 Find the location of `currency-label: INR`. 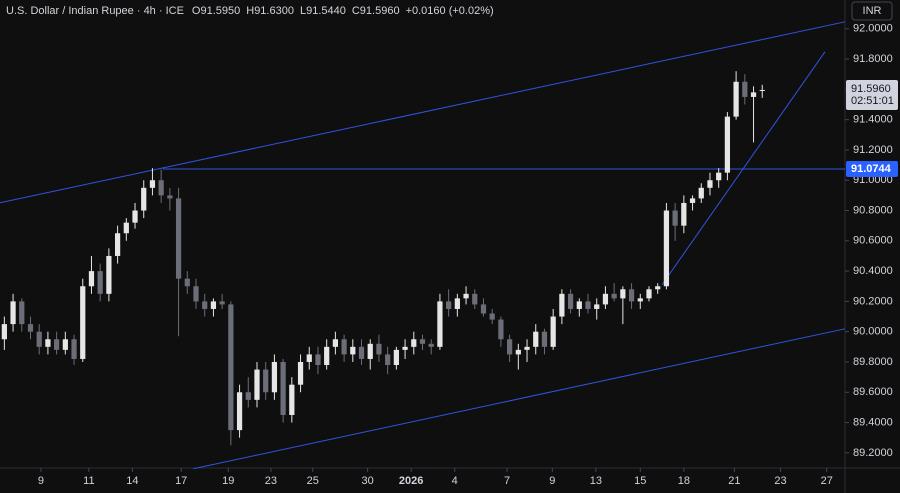

currency-label: INR is located at coordinates (872, 11).